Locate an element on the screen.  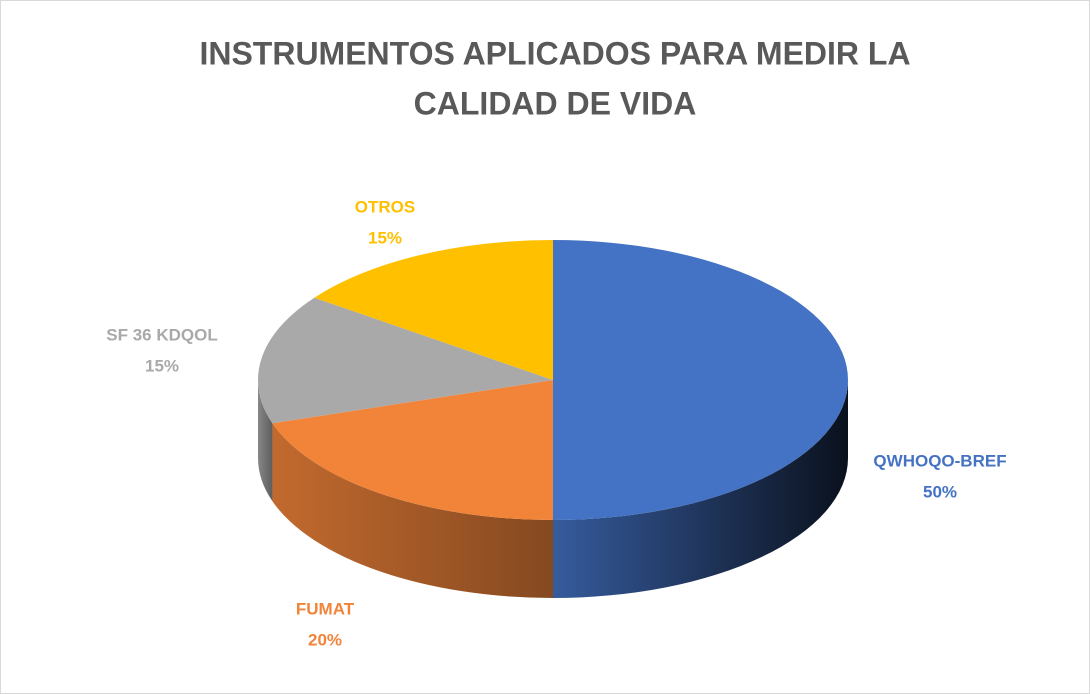
data-label-value: 50% is located at coordinates (940, 491).